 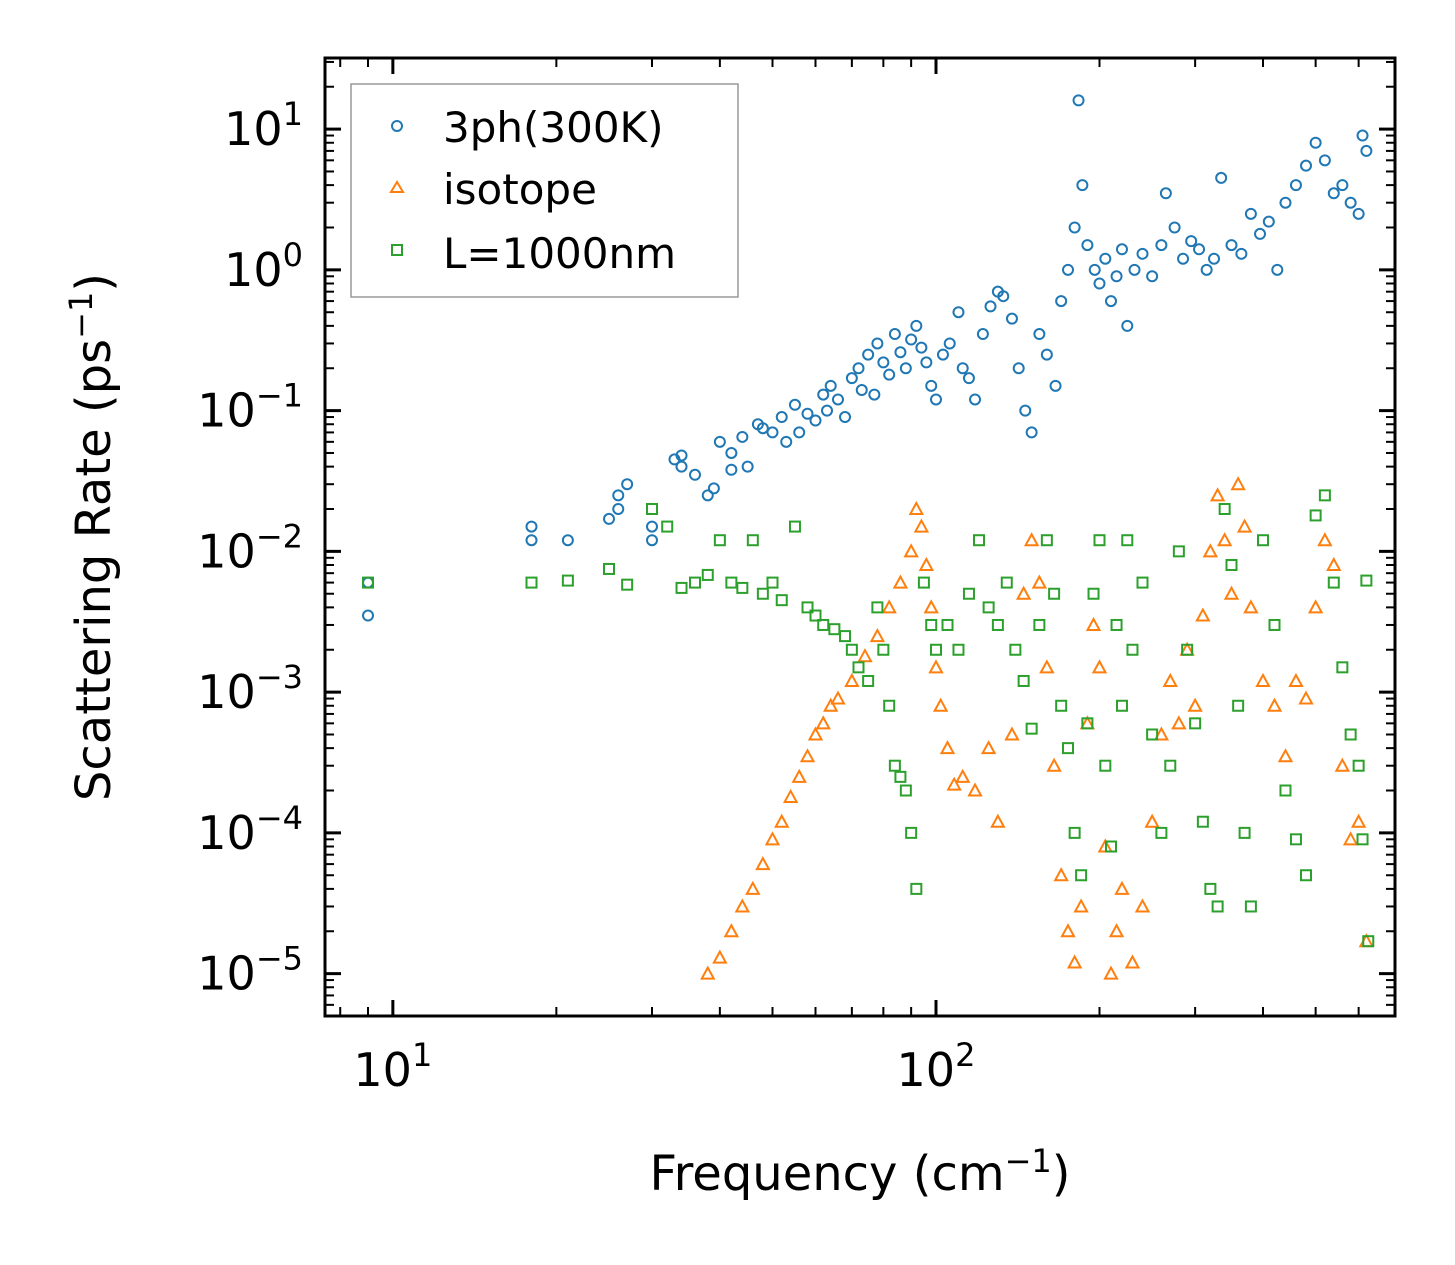 What do you see at coordinates (250, 829) in the screenshot?
I see `y-tick-label: 10⁻⁴` at bounding box center [250, 829].